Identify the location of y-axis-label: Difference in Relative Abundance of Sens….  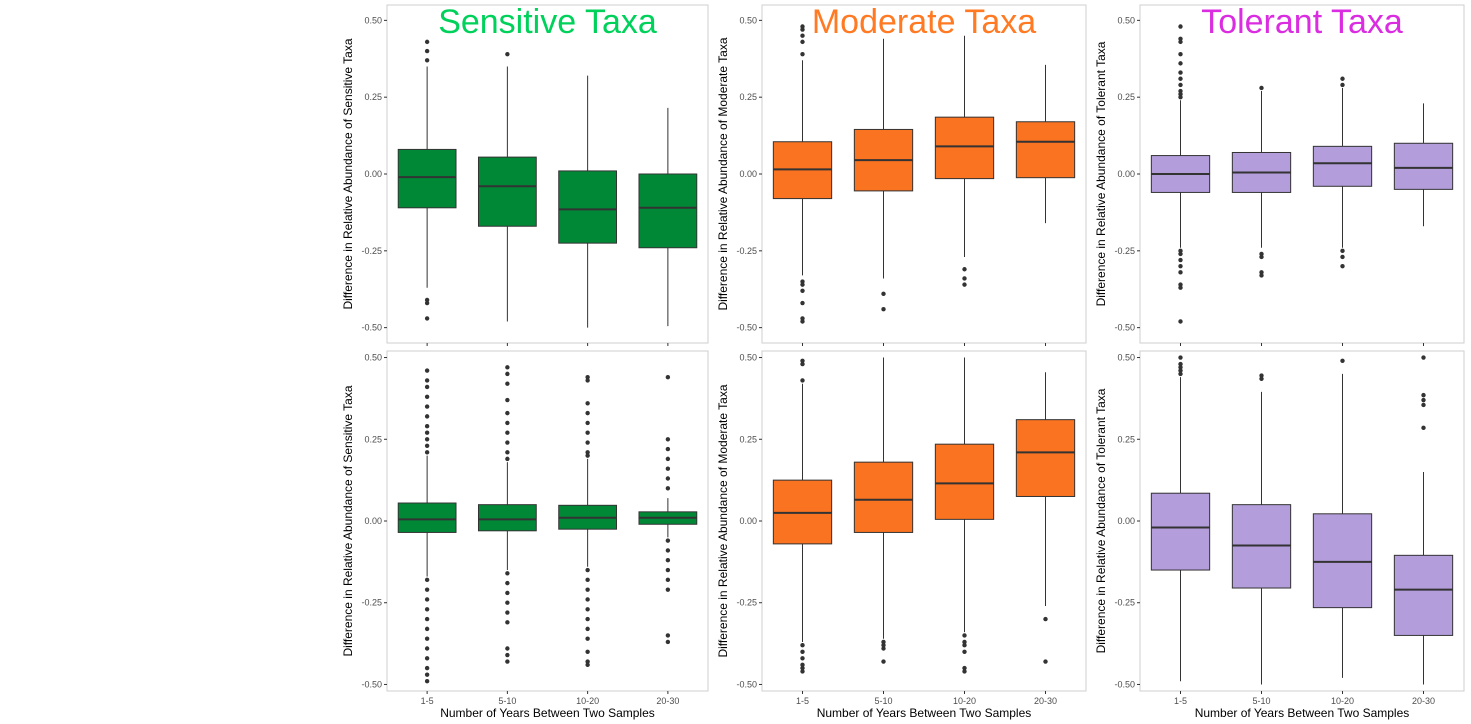
(348, 173).